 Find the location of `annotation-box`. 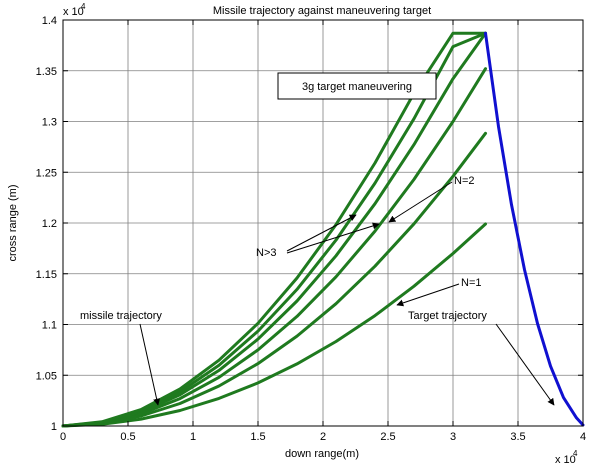

annotation-box is located at coordinates (357, 86).